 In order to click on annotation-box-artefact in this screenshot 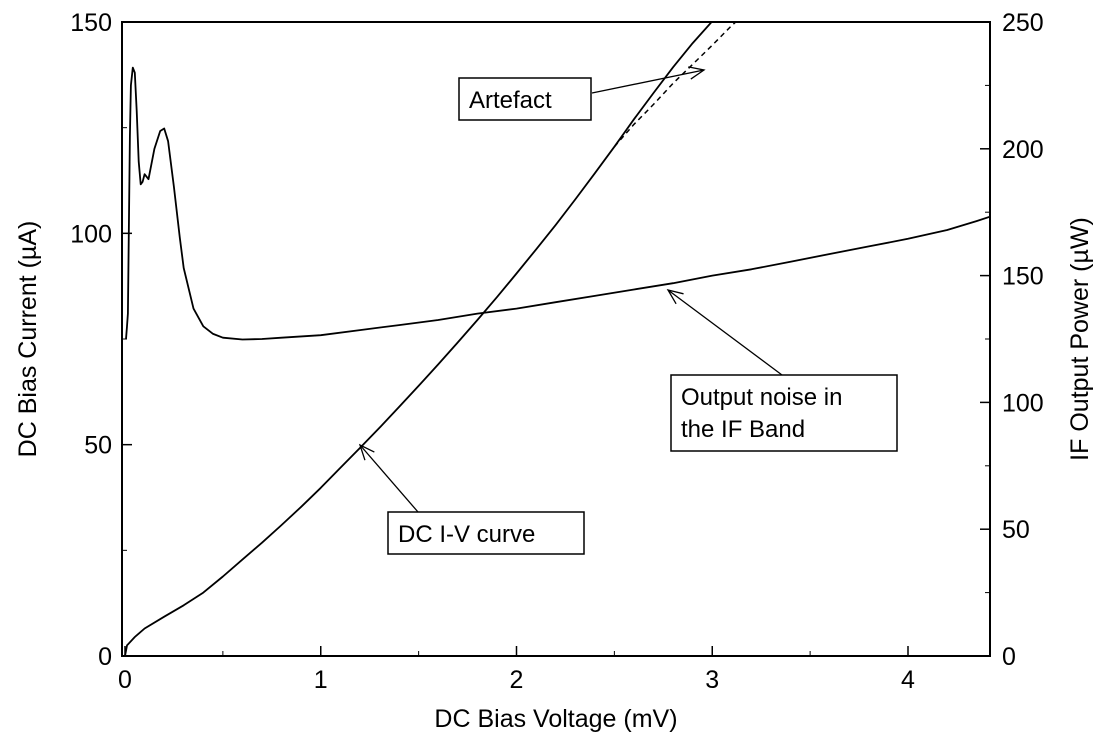, I will do `click(525, 99)`.